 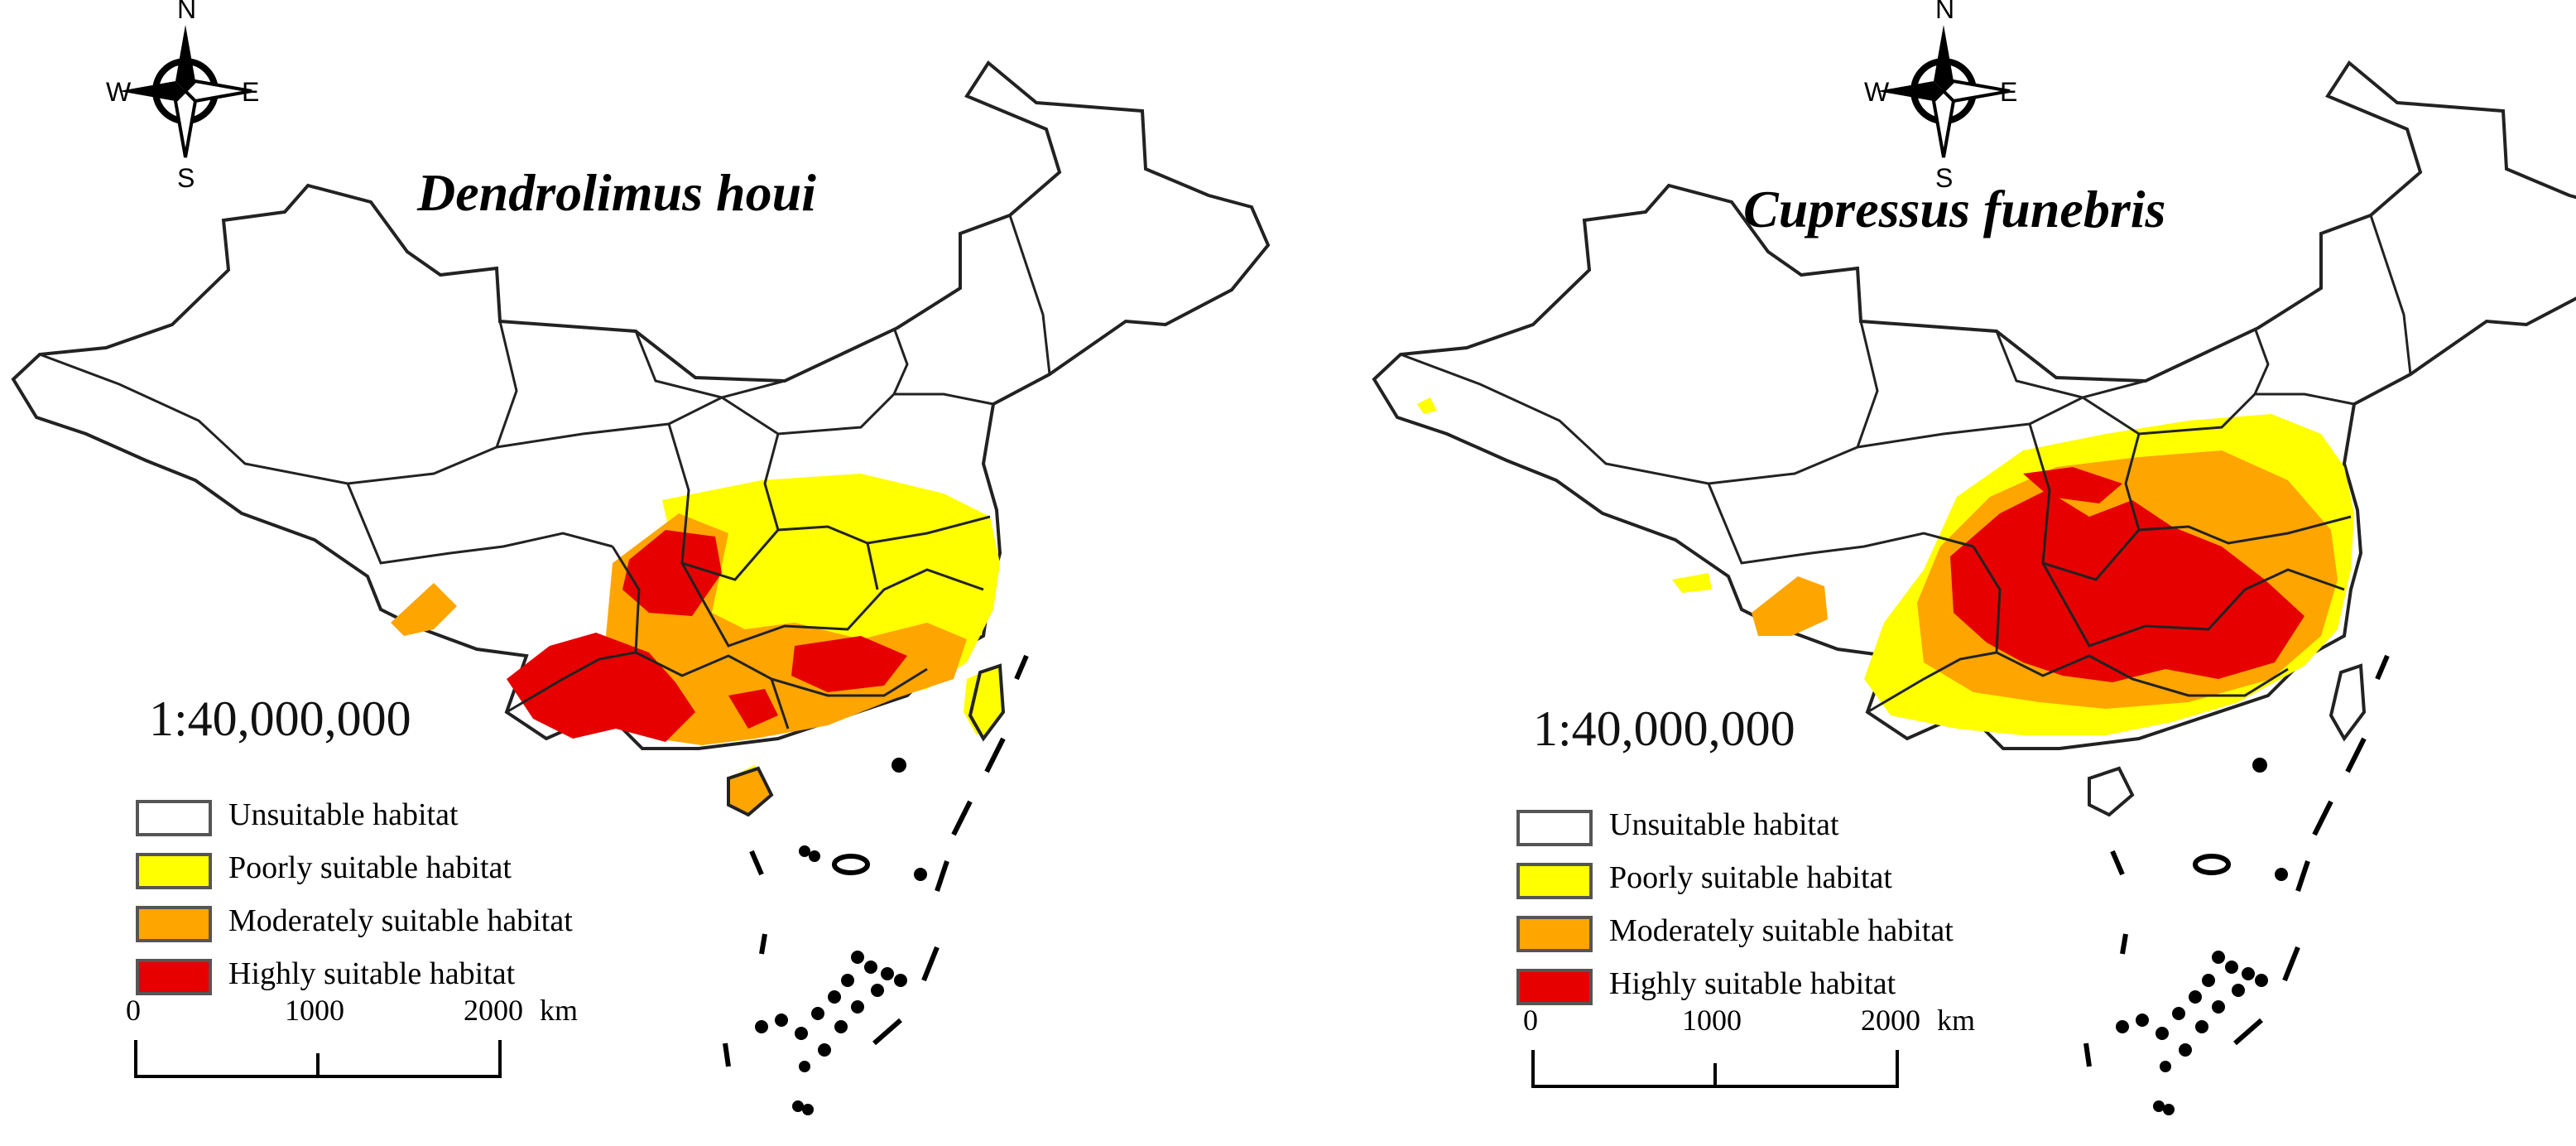 I want to click on map-title: Dendrolimus houi, so click(x=616, y=192).